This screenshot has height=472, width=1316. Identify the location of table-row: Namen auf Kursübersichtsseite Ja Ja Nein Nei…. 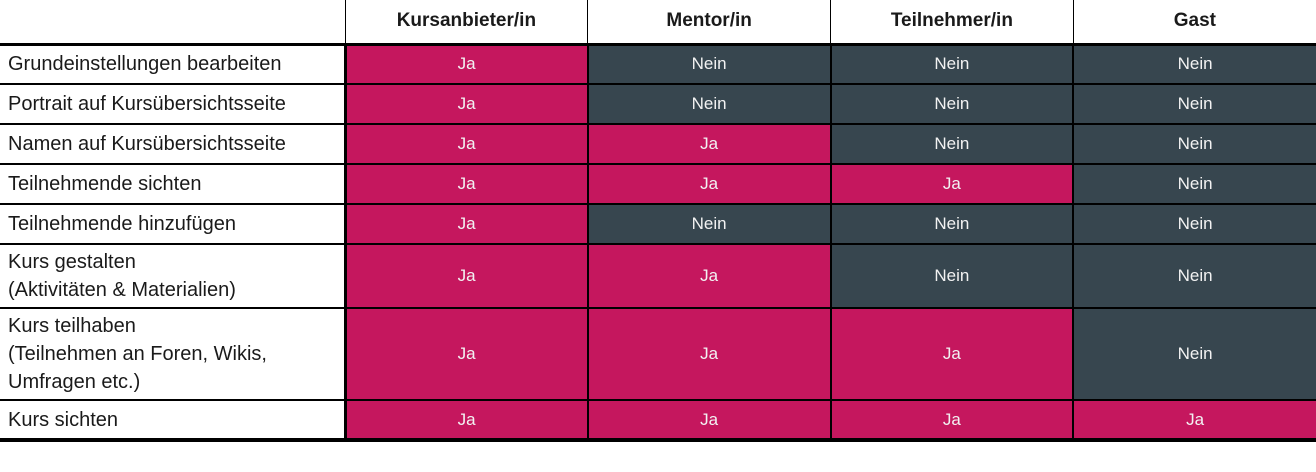
(658, 144).